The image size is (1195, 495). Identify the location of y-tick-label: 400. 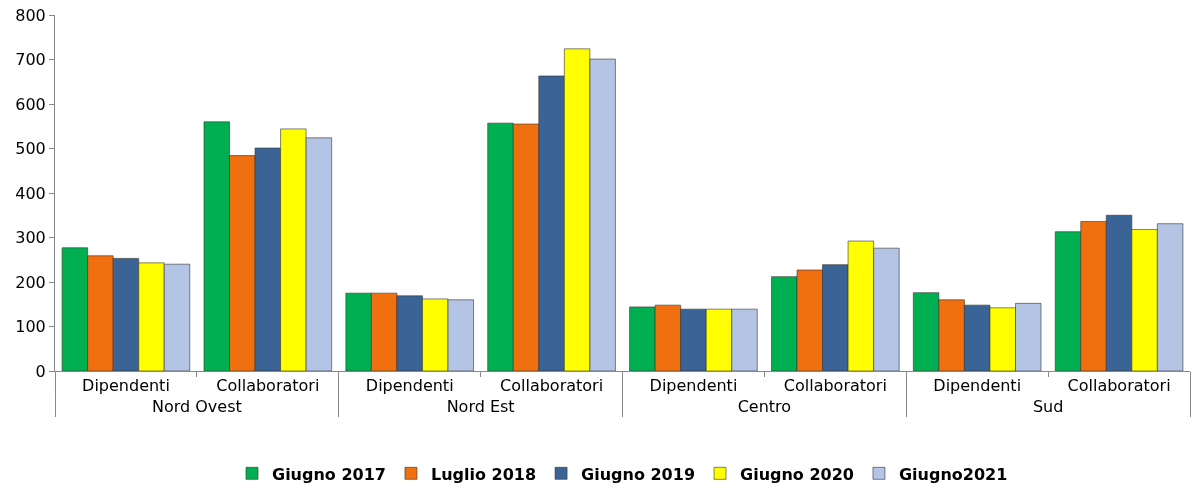
(30, 193).